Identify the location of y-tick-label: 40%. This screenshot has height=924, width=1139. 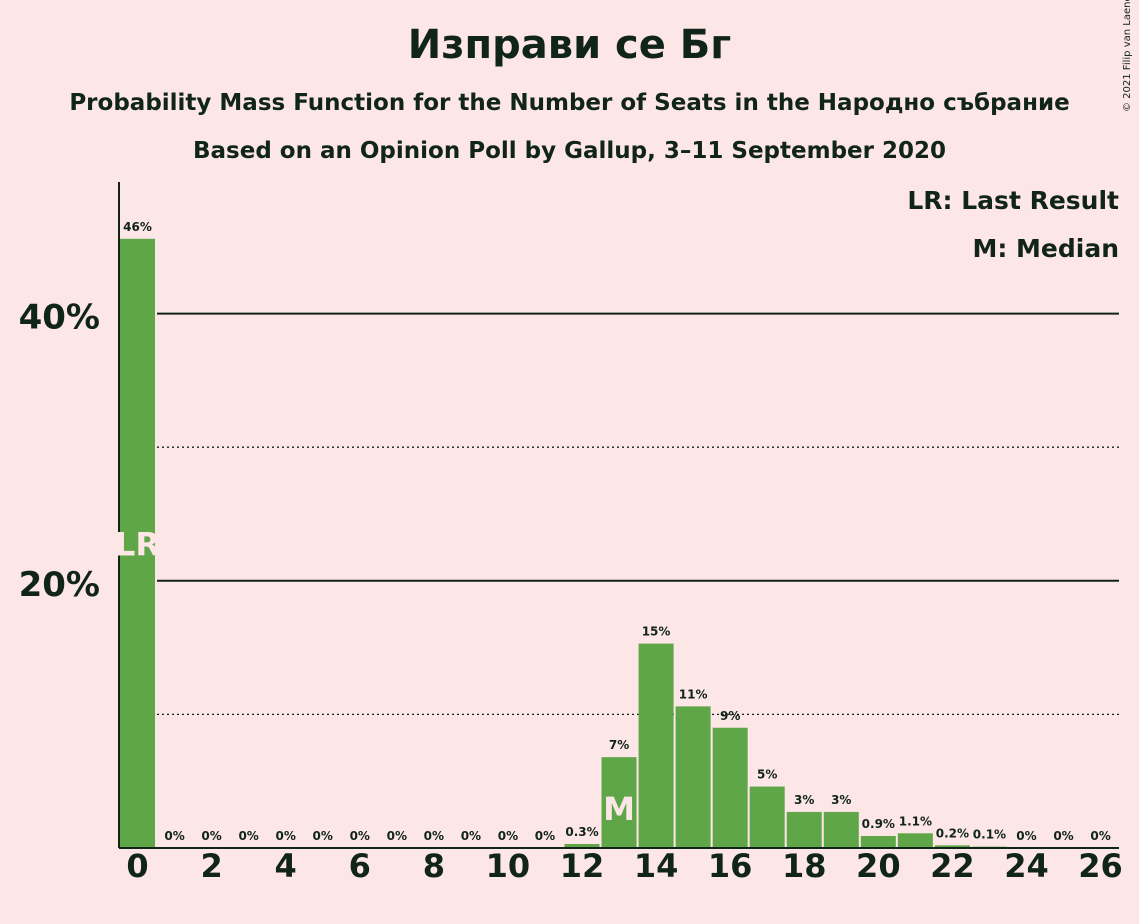
(59, 318).